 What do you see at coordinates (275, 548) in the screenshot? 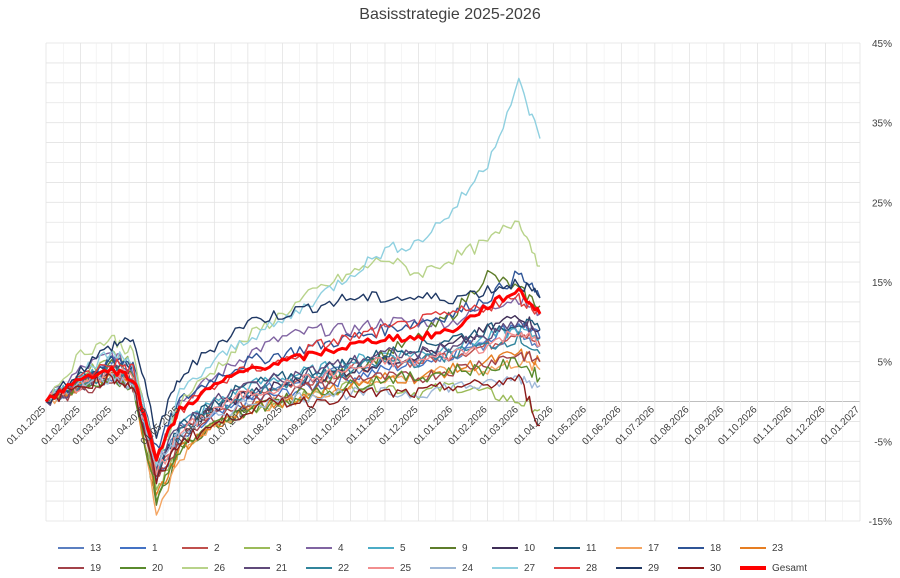
I see `legend-item-3: 3` at bounding box center [275, 548].